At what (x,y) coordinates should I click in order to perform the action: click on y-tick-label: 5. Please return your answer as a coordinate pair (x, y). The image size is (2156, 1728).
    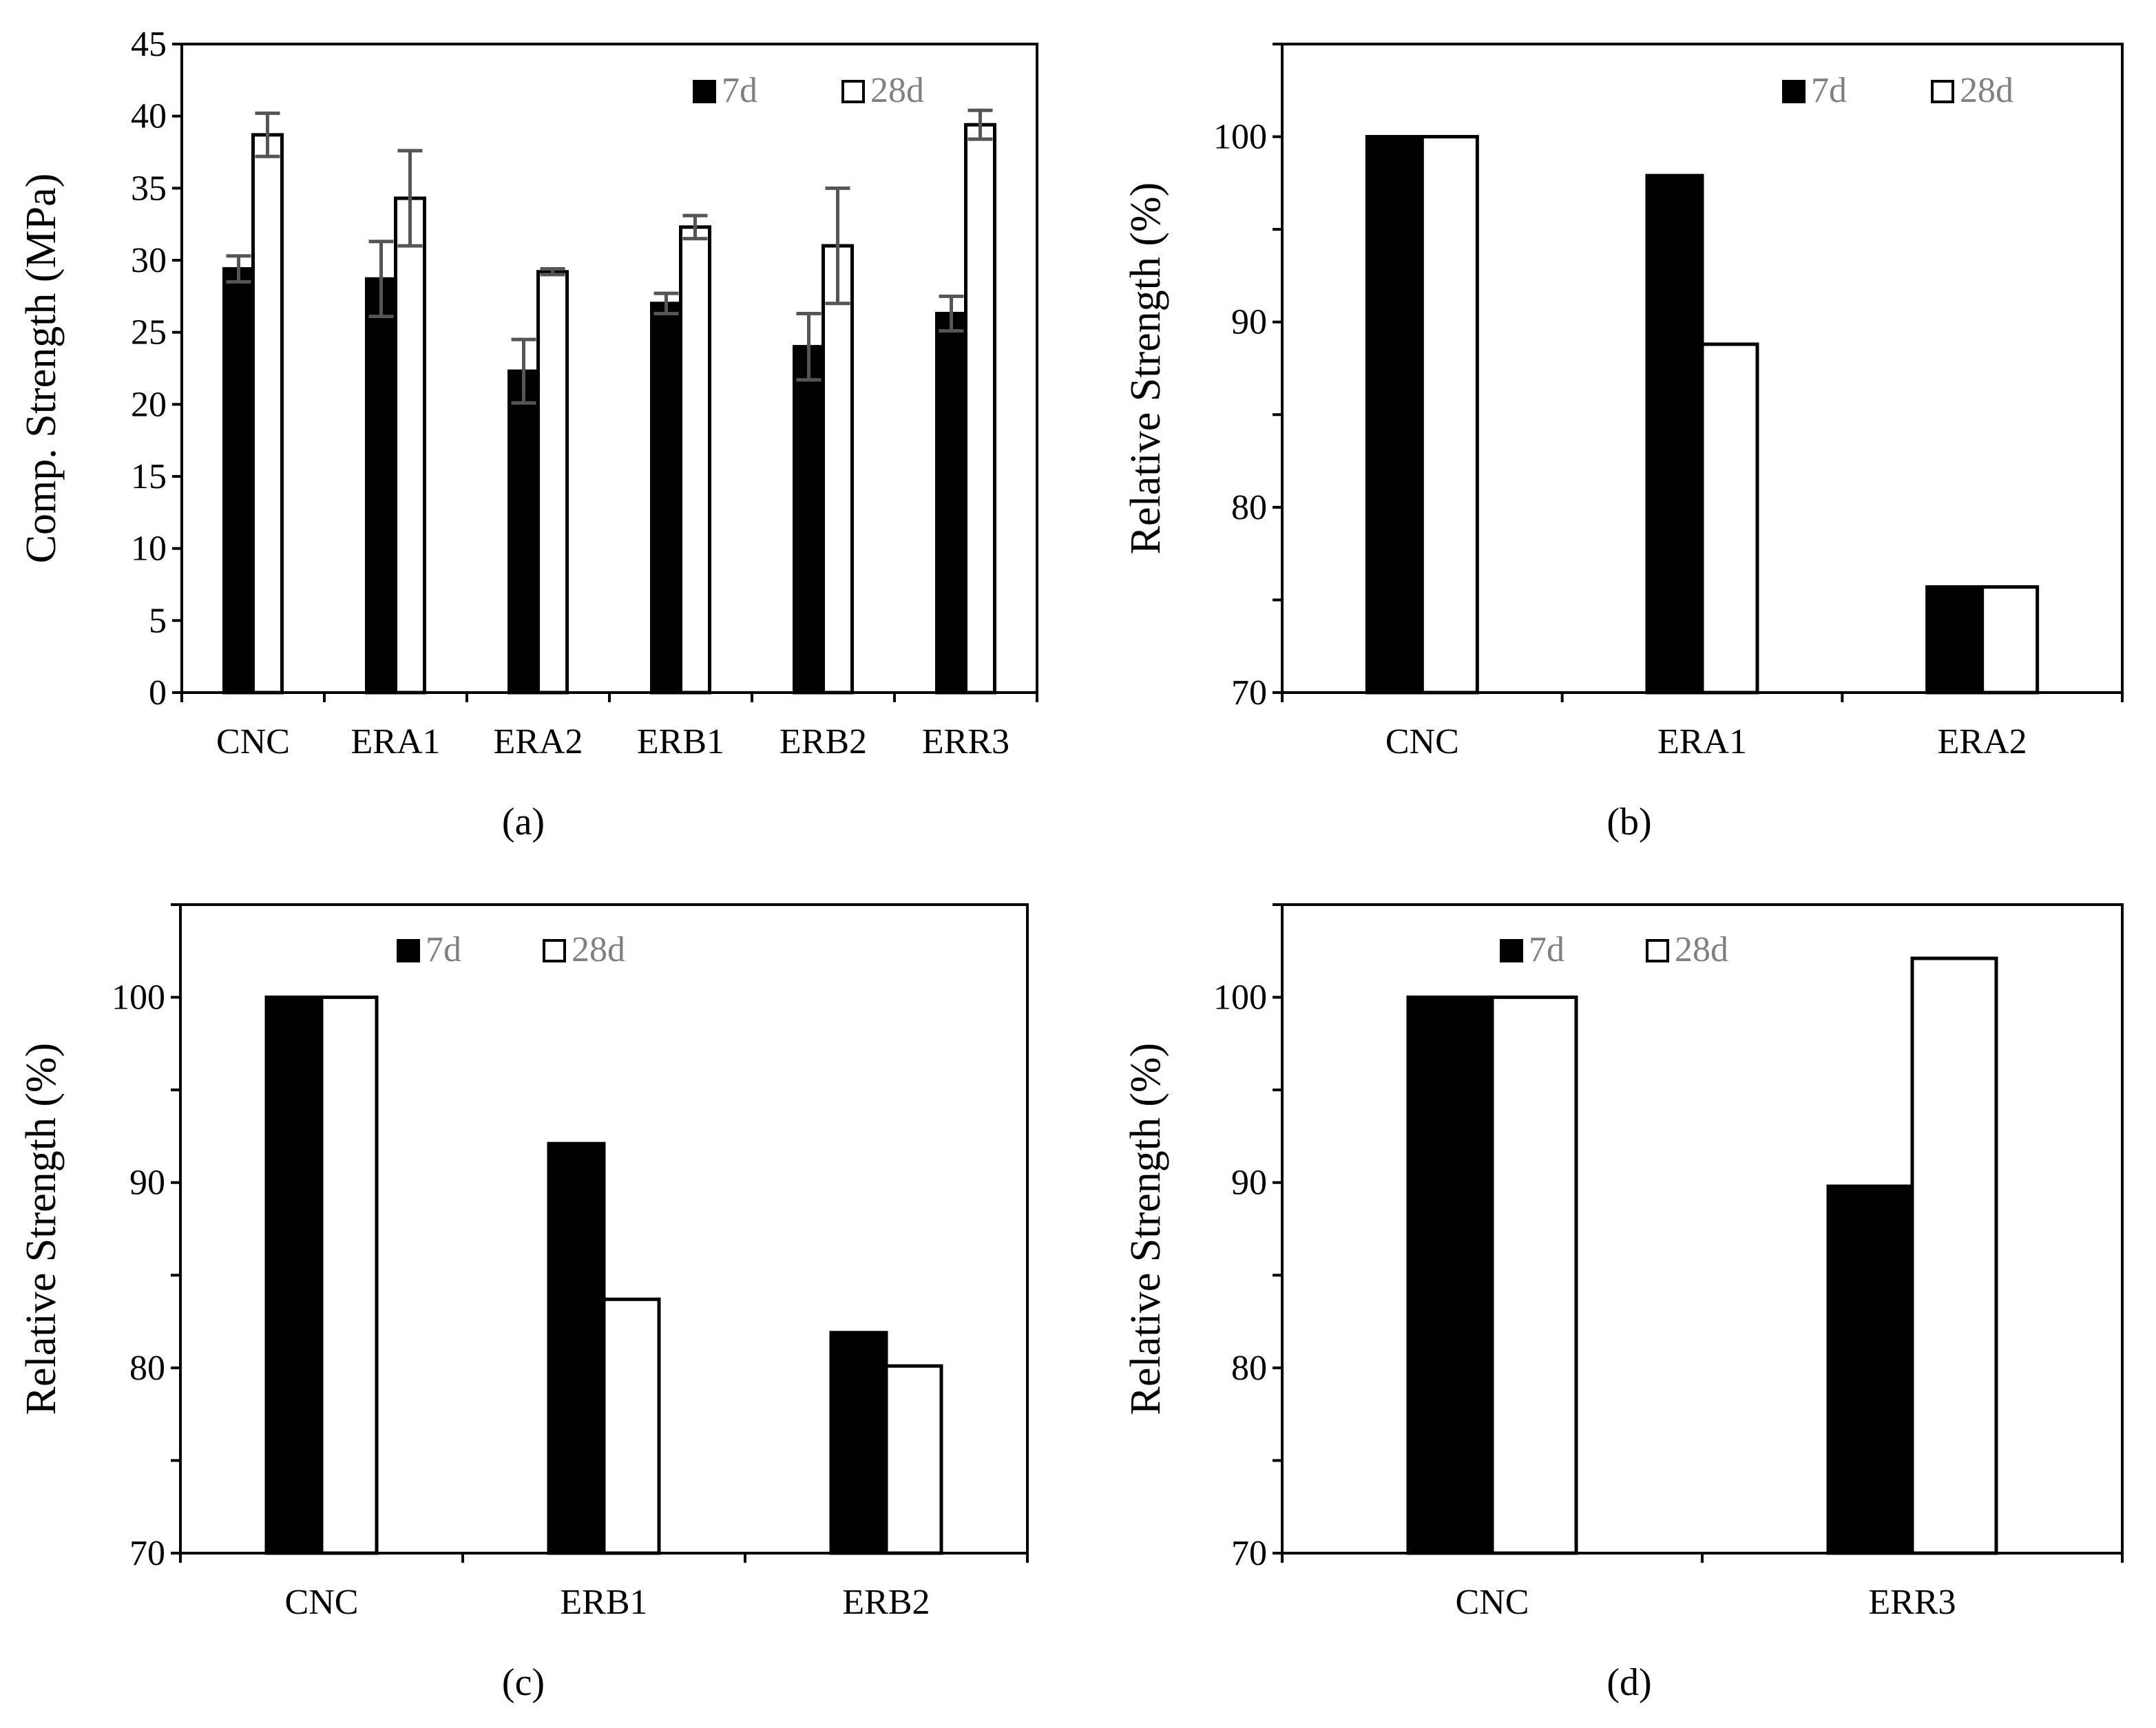
    Looking at the image, I should click on (158, 620).